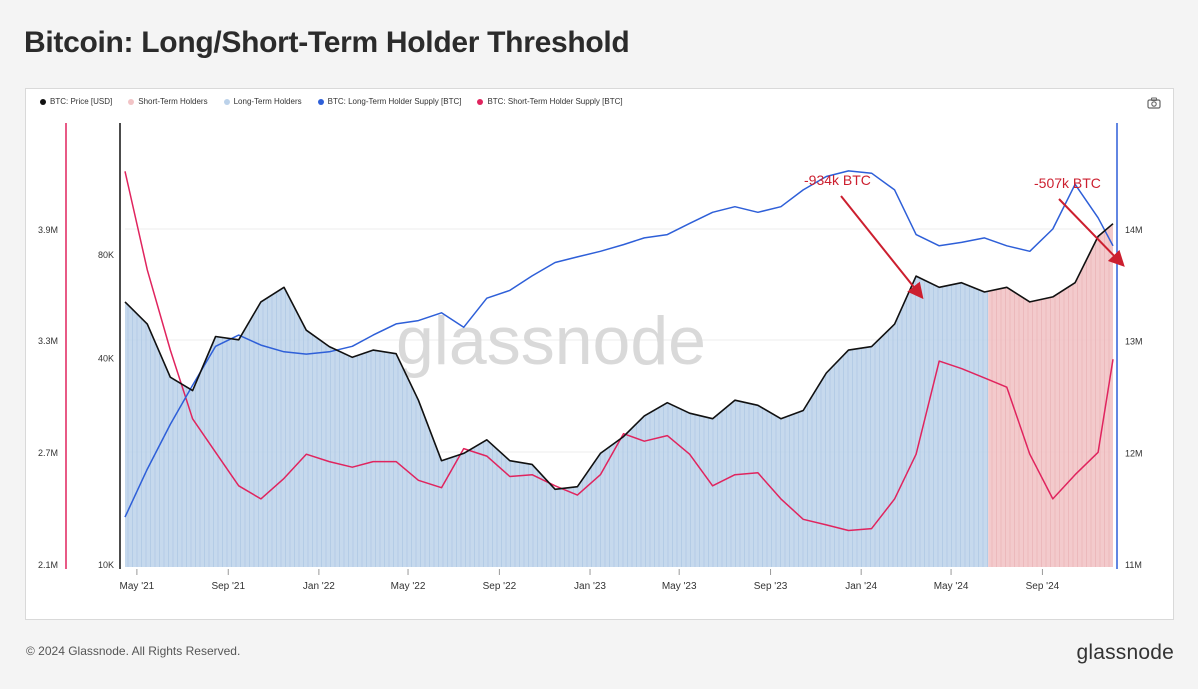 The image size is (1198, 689). What do you see at coordinates (1067, 183) in the screenshot?
I see `annotation-507k: -507k BTC` at bounding box center [1067, 183].